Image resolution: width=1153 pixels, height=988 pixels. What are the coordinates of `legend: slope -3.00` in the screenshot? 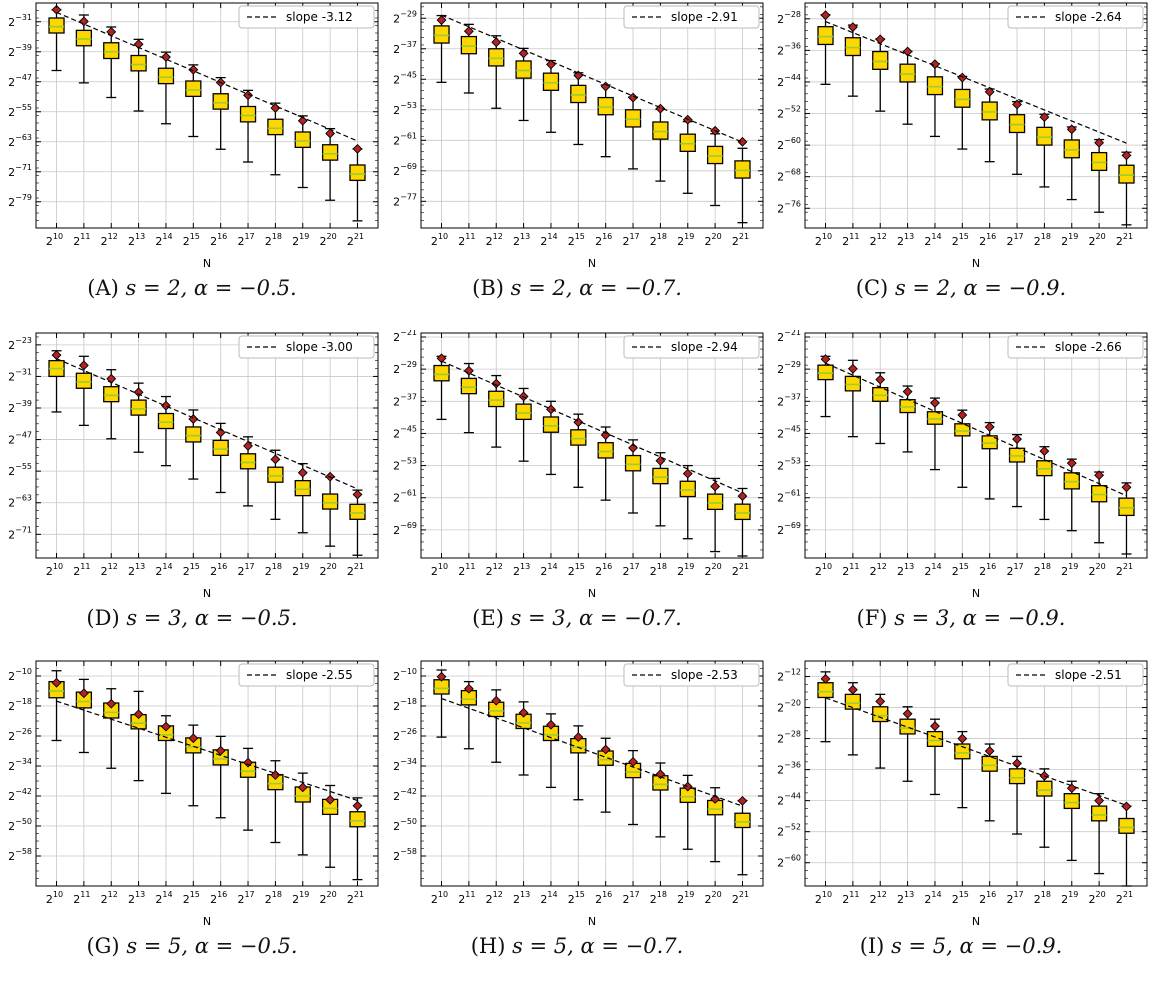 It's located at (306, 347).